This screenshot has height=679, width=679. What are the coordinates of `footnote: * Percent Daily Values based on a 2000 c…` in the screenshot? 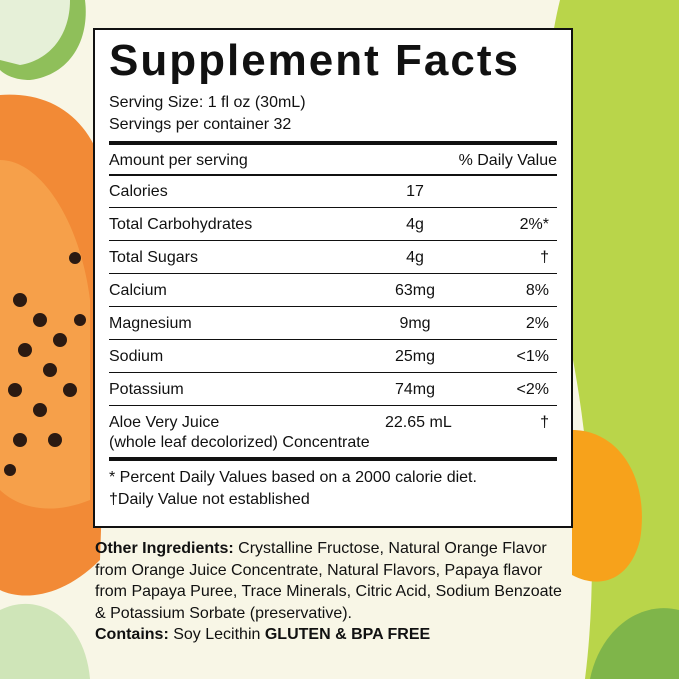 It's located at (293, 477).